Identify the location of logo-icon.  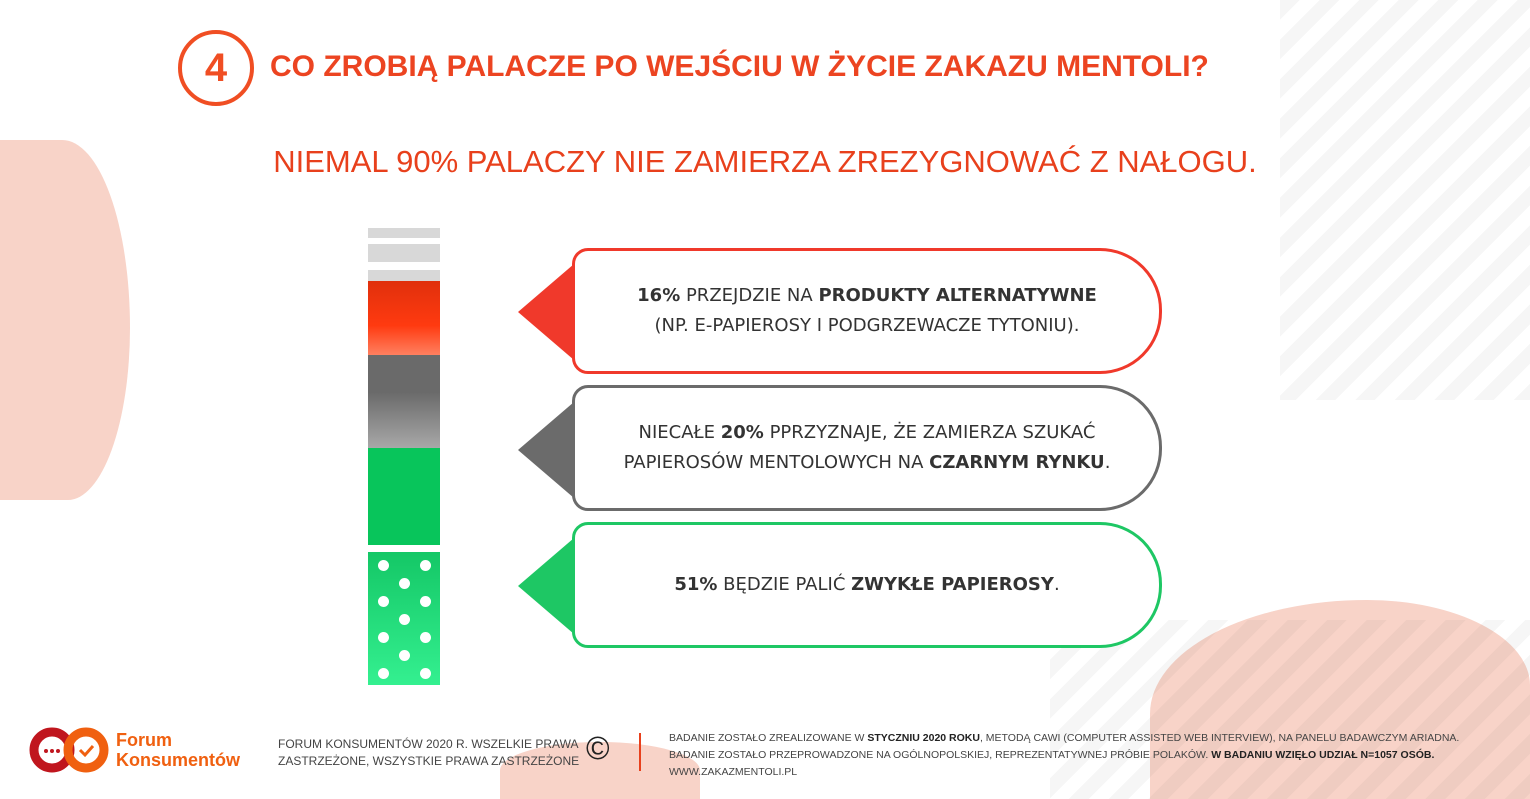
(69, 750).